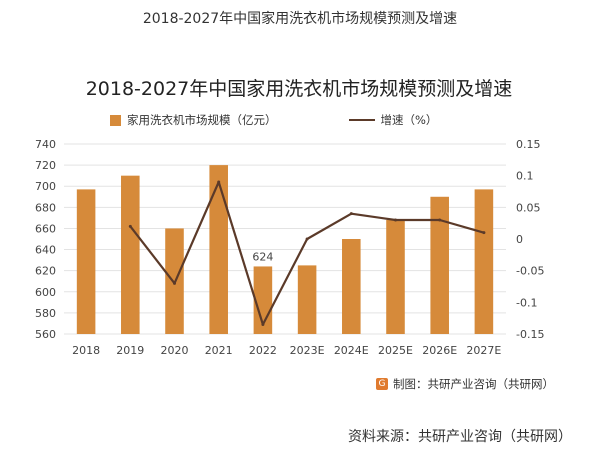 Image resolution: width=600 pixels, height=458 pixels. What do you see at coordinates (219, 350) in the screenshot?
I see `x-tick-label: 2021` at bounding box center [219, 350].